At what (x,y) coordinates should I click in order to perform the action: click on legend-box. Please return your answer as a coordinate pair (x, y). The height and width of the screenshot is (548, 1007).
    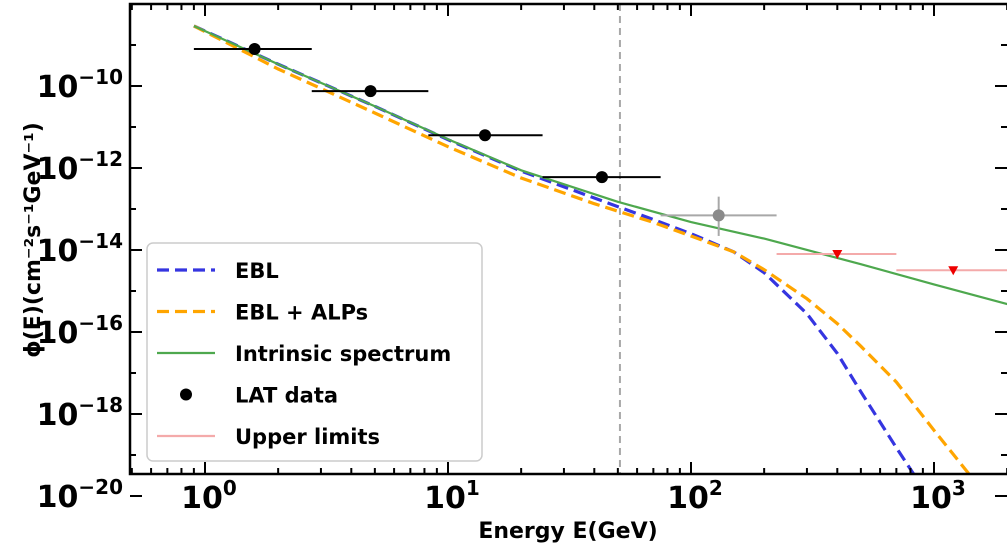
    Looking at the image, I should click on (314, 352).